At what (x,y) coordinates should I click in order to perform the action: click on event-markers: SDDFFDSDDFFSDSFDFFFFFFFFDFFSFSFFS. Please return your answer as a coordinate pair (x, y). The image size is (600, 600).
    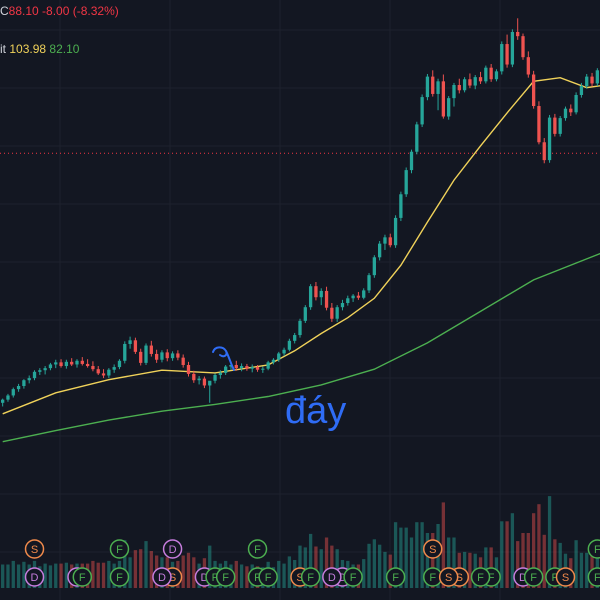
    Looking at the image, I should click on (312, 563).